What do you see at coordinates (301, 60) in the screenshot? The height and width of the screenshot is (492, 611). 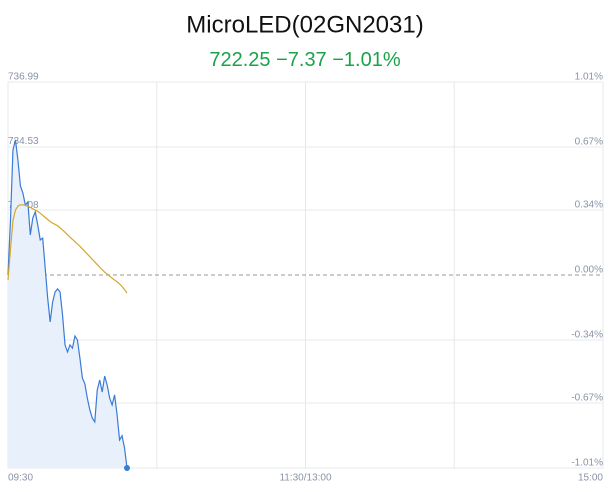 I see `change: −7.37` at bounding box center [301, 60].